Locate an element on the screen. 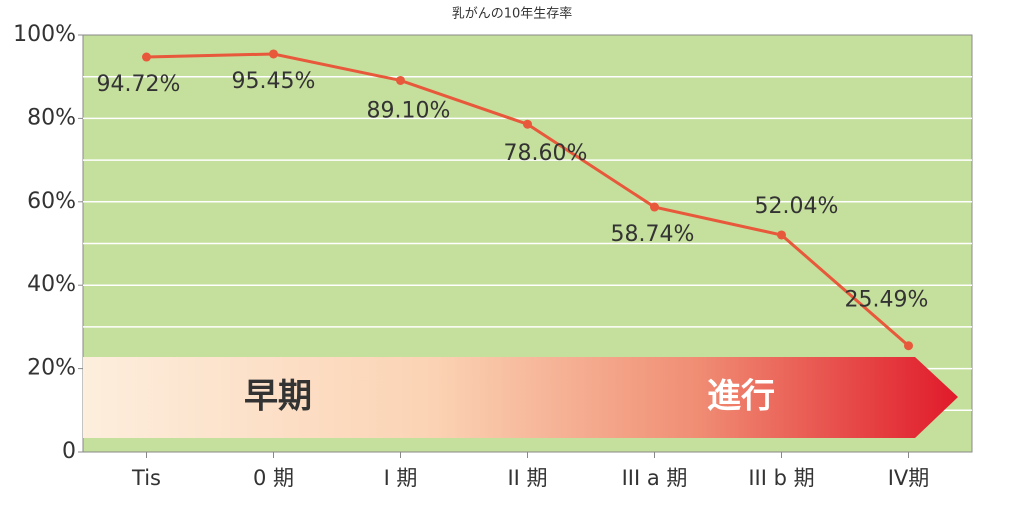  data-label: 94.72% is located at coordinates (139, 84).